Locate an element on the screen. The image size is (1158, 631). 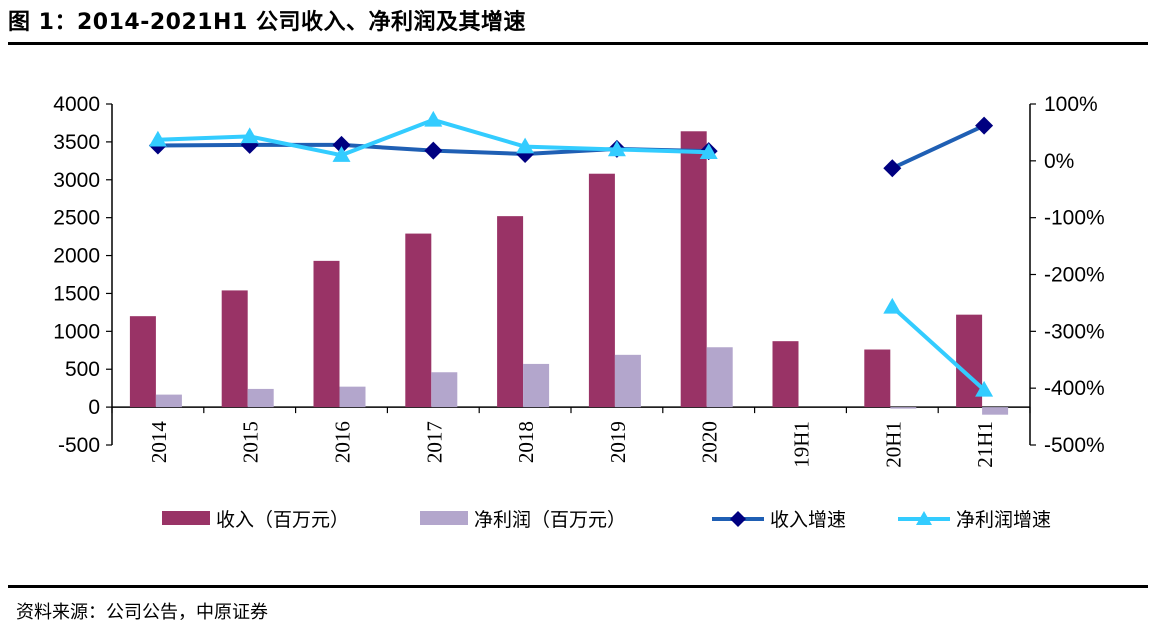
right-tick-label: 0% is located at coordinates (1059, 161).